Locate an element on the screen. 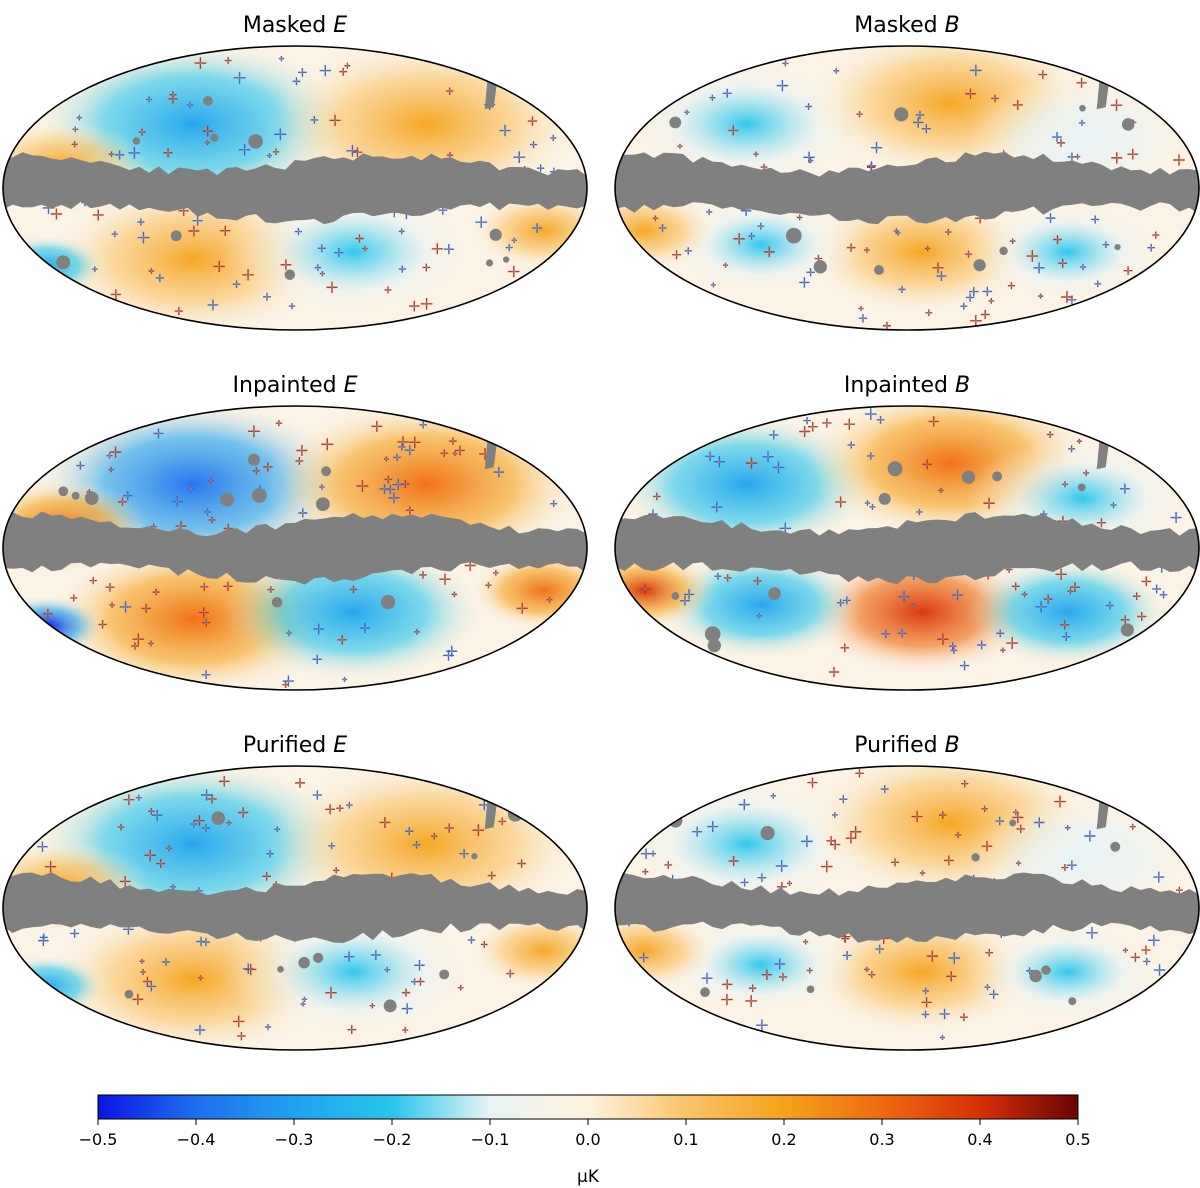 The image size is (1200, 1188). panel-title-prefix: Purified is located at coordinates (895, 745).